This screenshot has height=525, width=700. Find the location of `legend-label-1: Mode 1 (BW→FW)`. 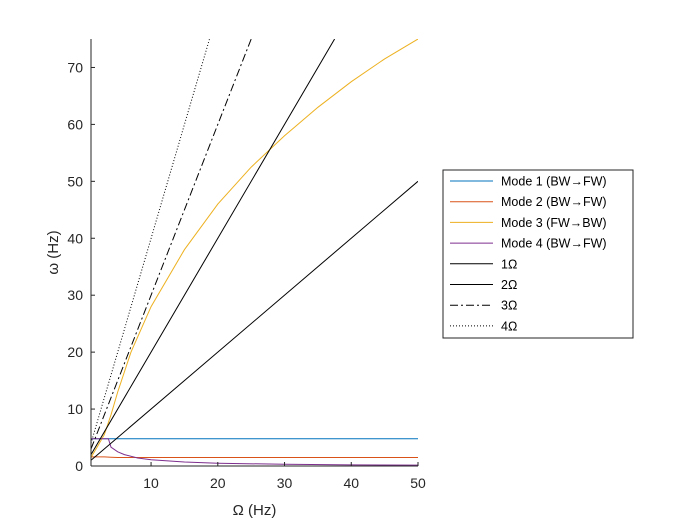

legend-label-1: Mode 1 (BW→FW) is located at coordinates (554, 182).